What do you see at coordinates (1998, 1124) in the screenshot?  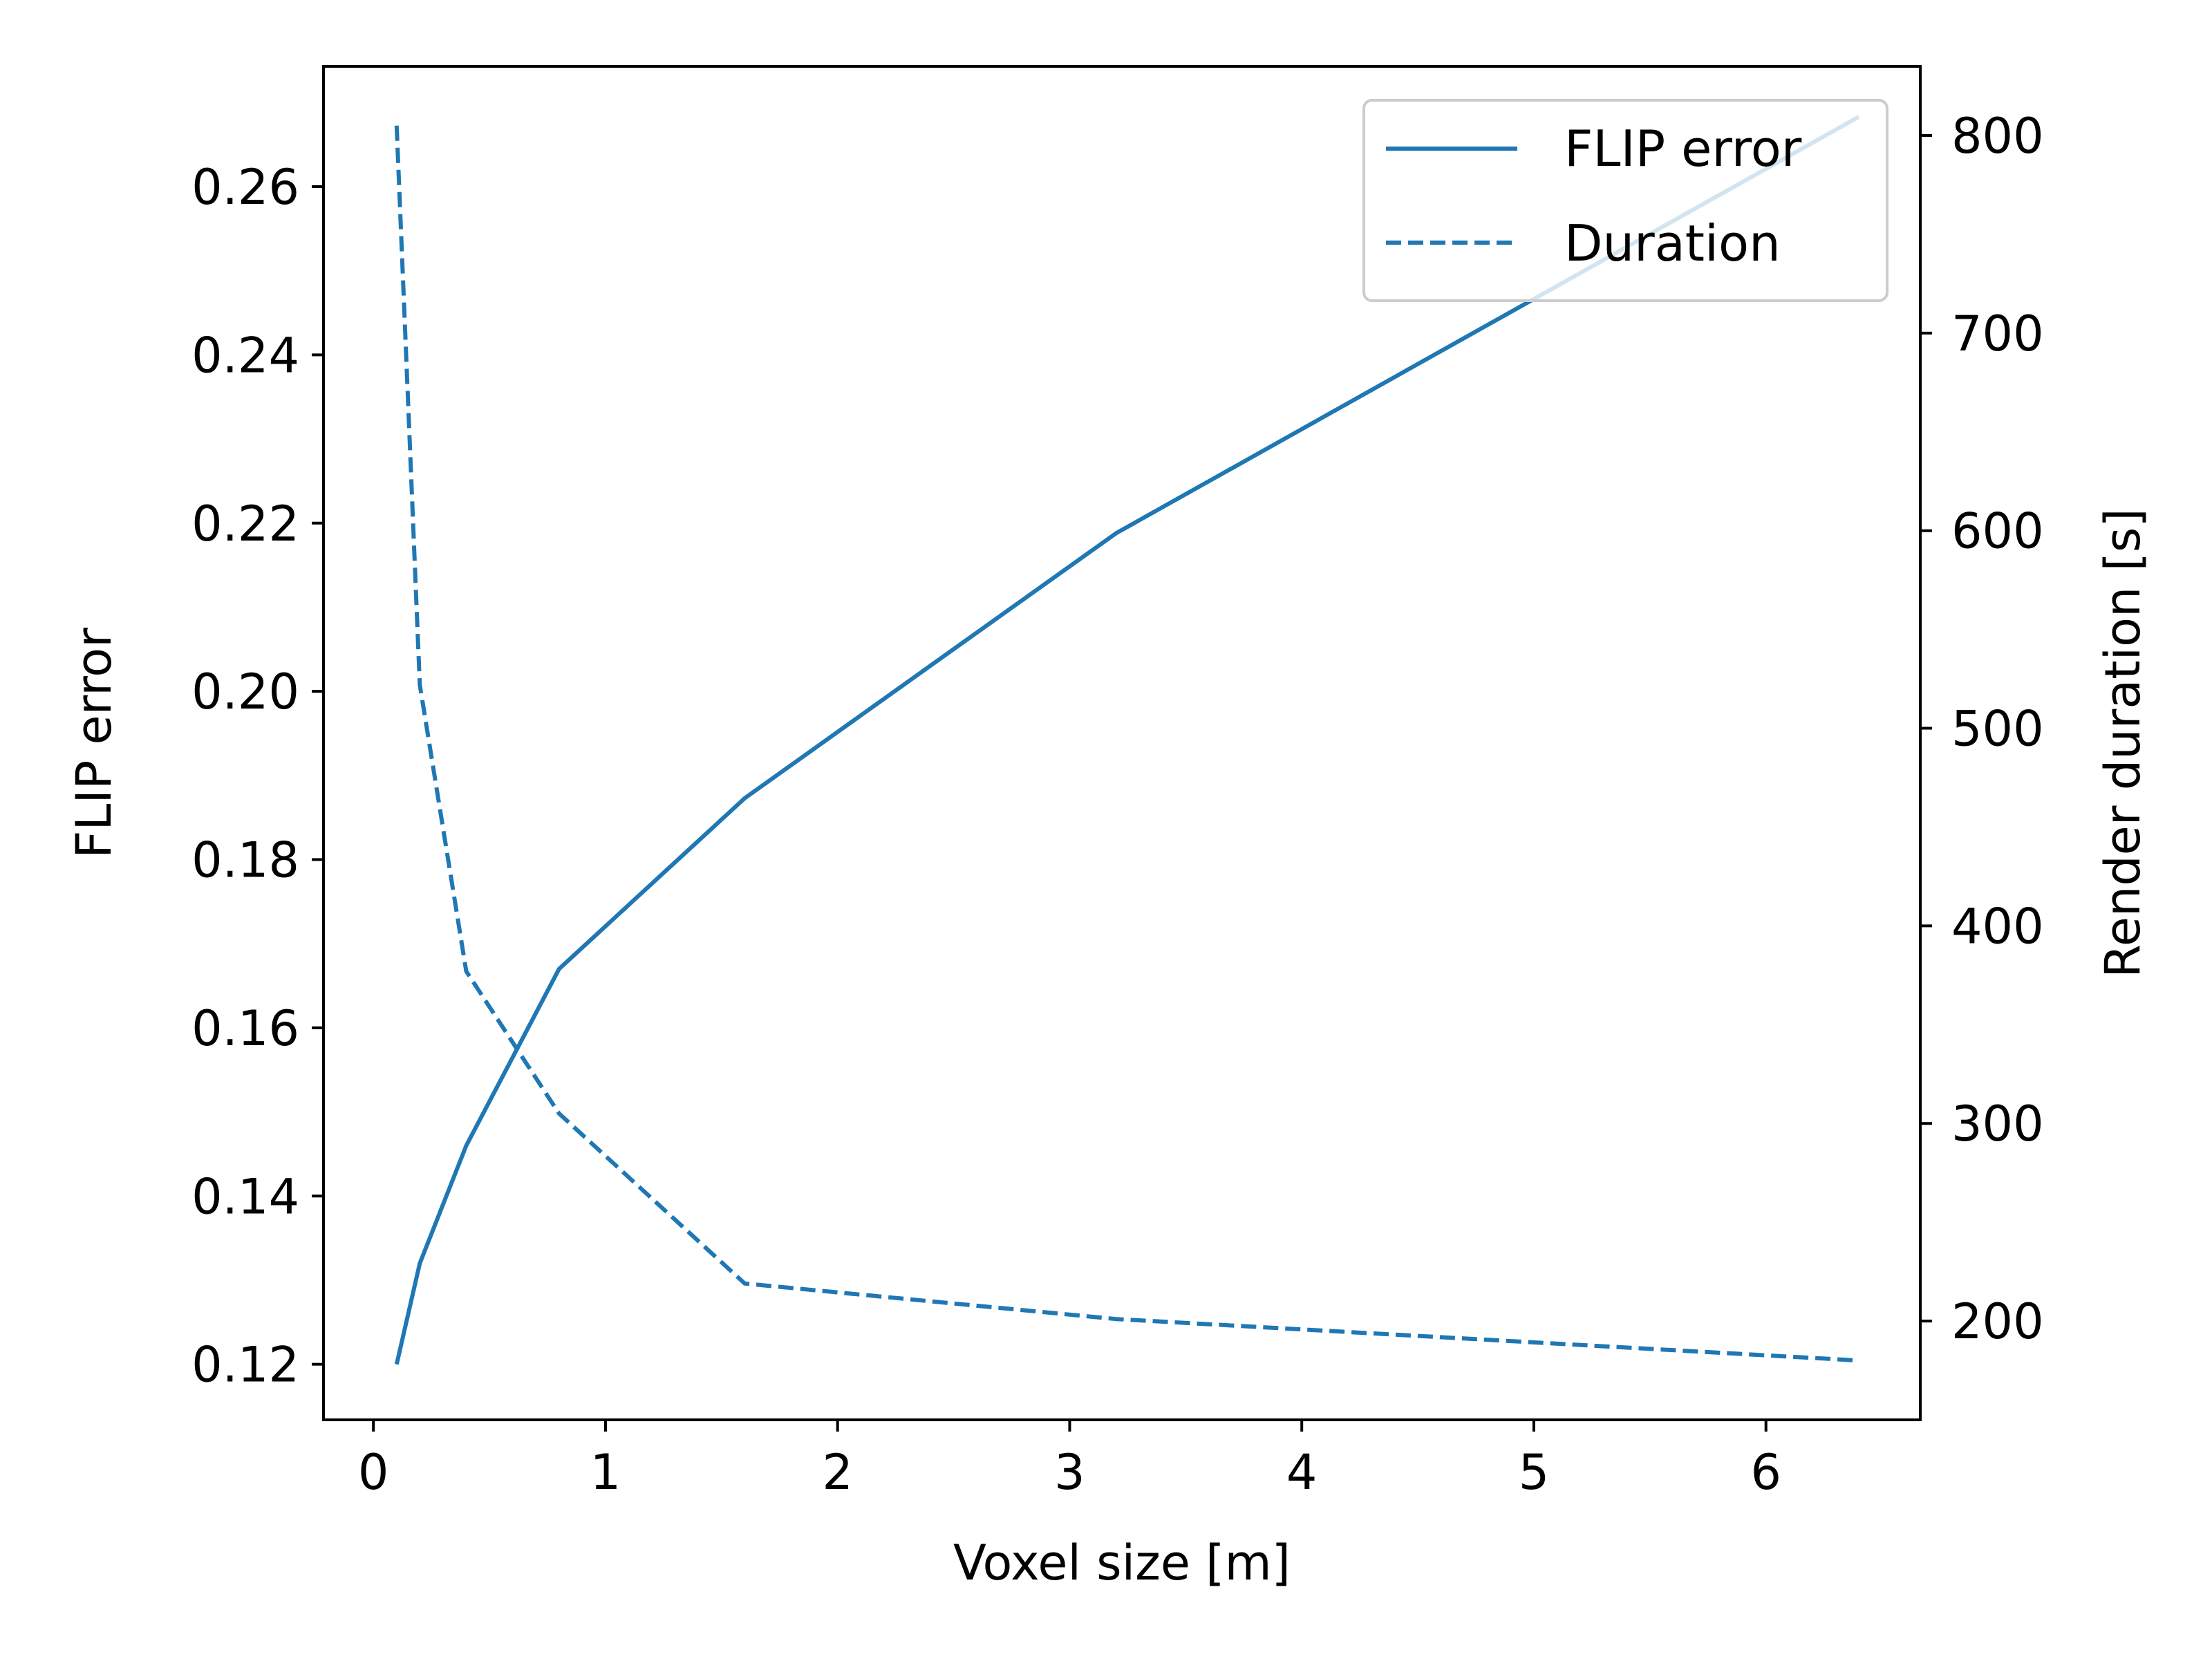 I see `y2-tick-label: 300` at bounding box center [1998, 1124].